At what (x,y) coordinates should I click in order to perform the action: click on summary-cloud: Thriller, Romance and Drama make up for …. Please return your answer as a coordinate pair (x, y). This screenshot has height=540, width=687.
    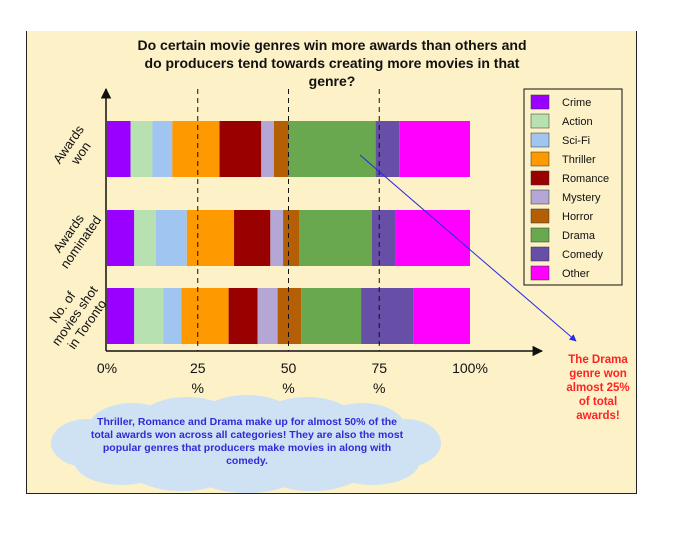
    Looking at the image, I should click on (246, 444).